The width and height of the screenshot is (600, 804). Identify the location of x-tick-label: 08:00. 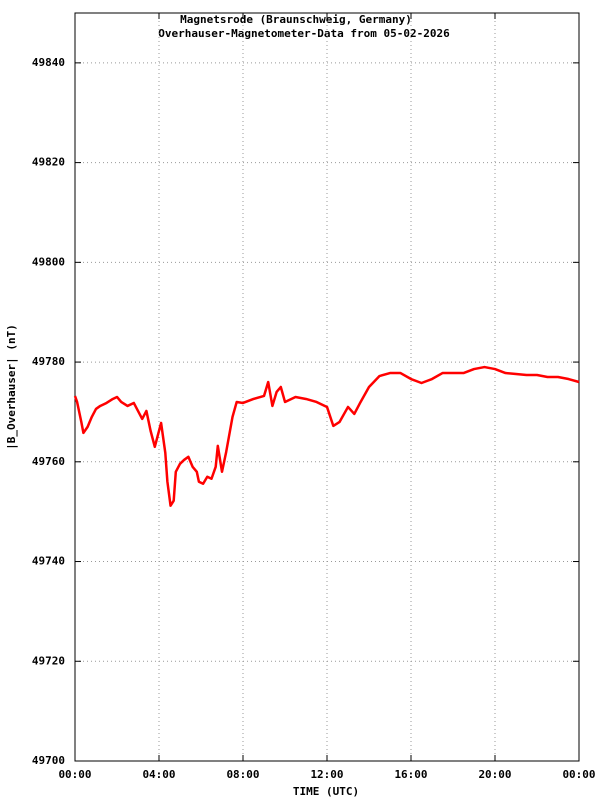
(242, 774).